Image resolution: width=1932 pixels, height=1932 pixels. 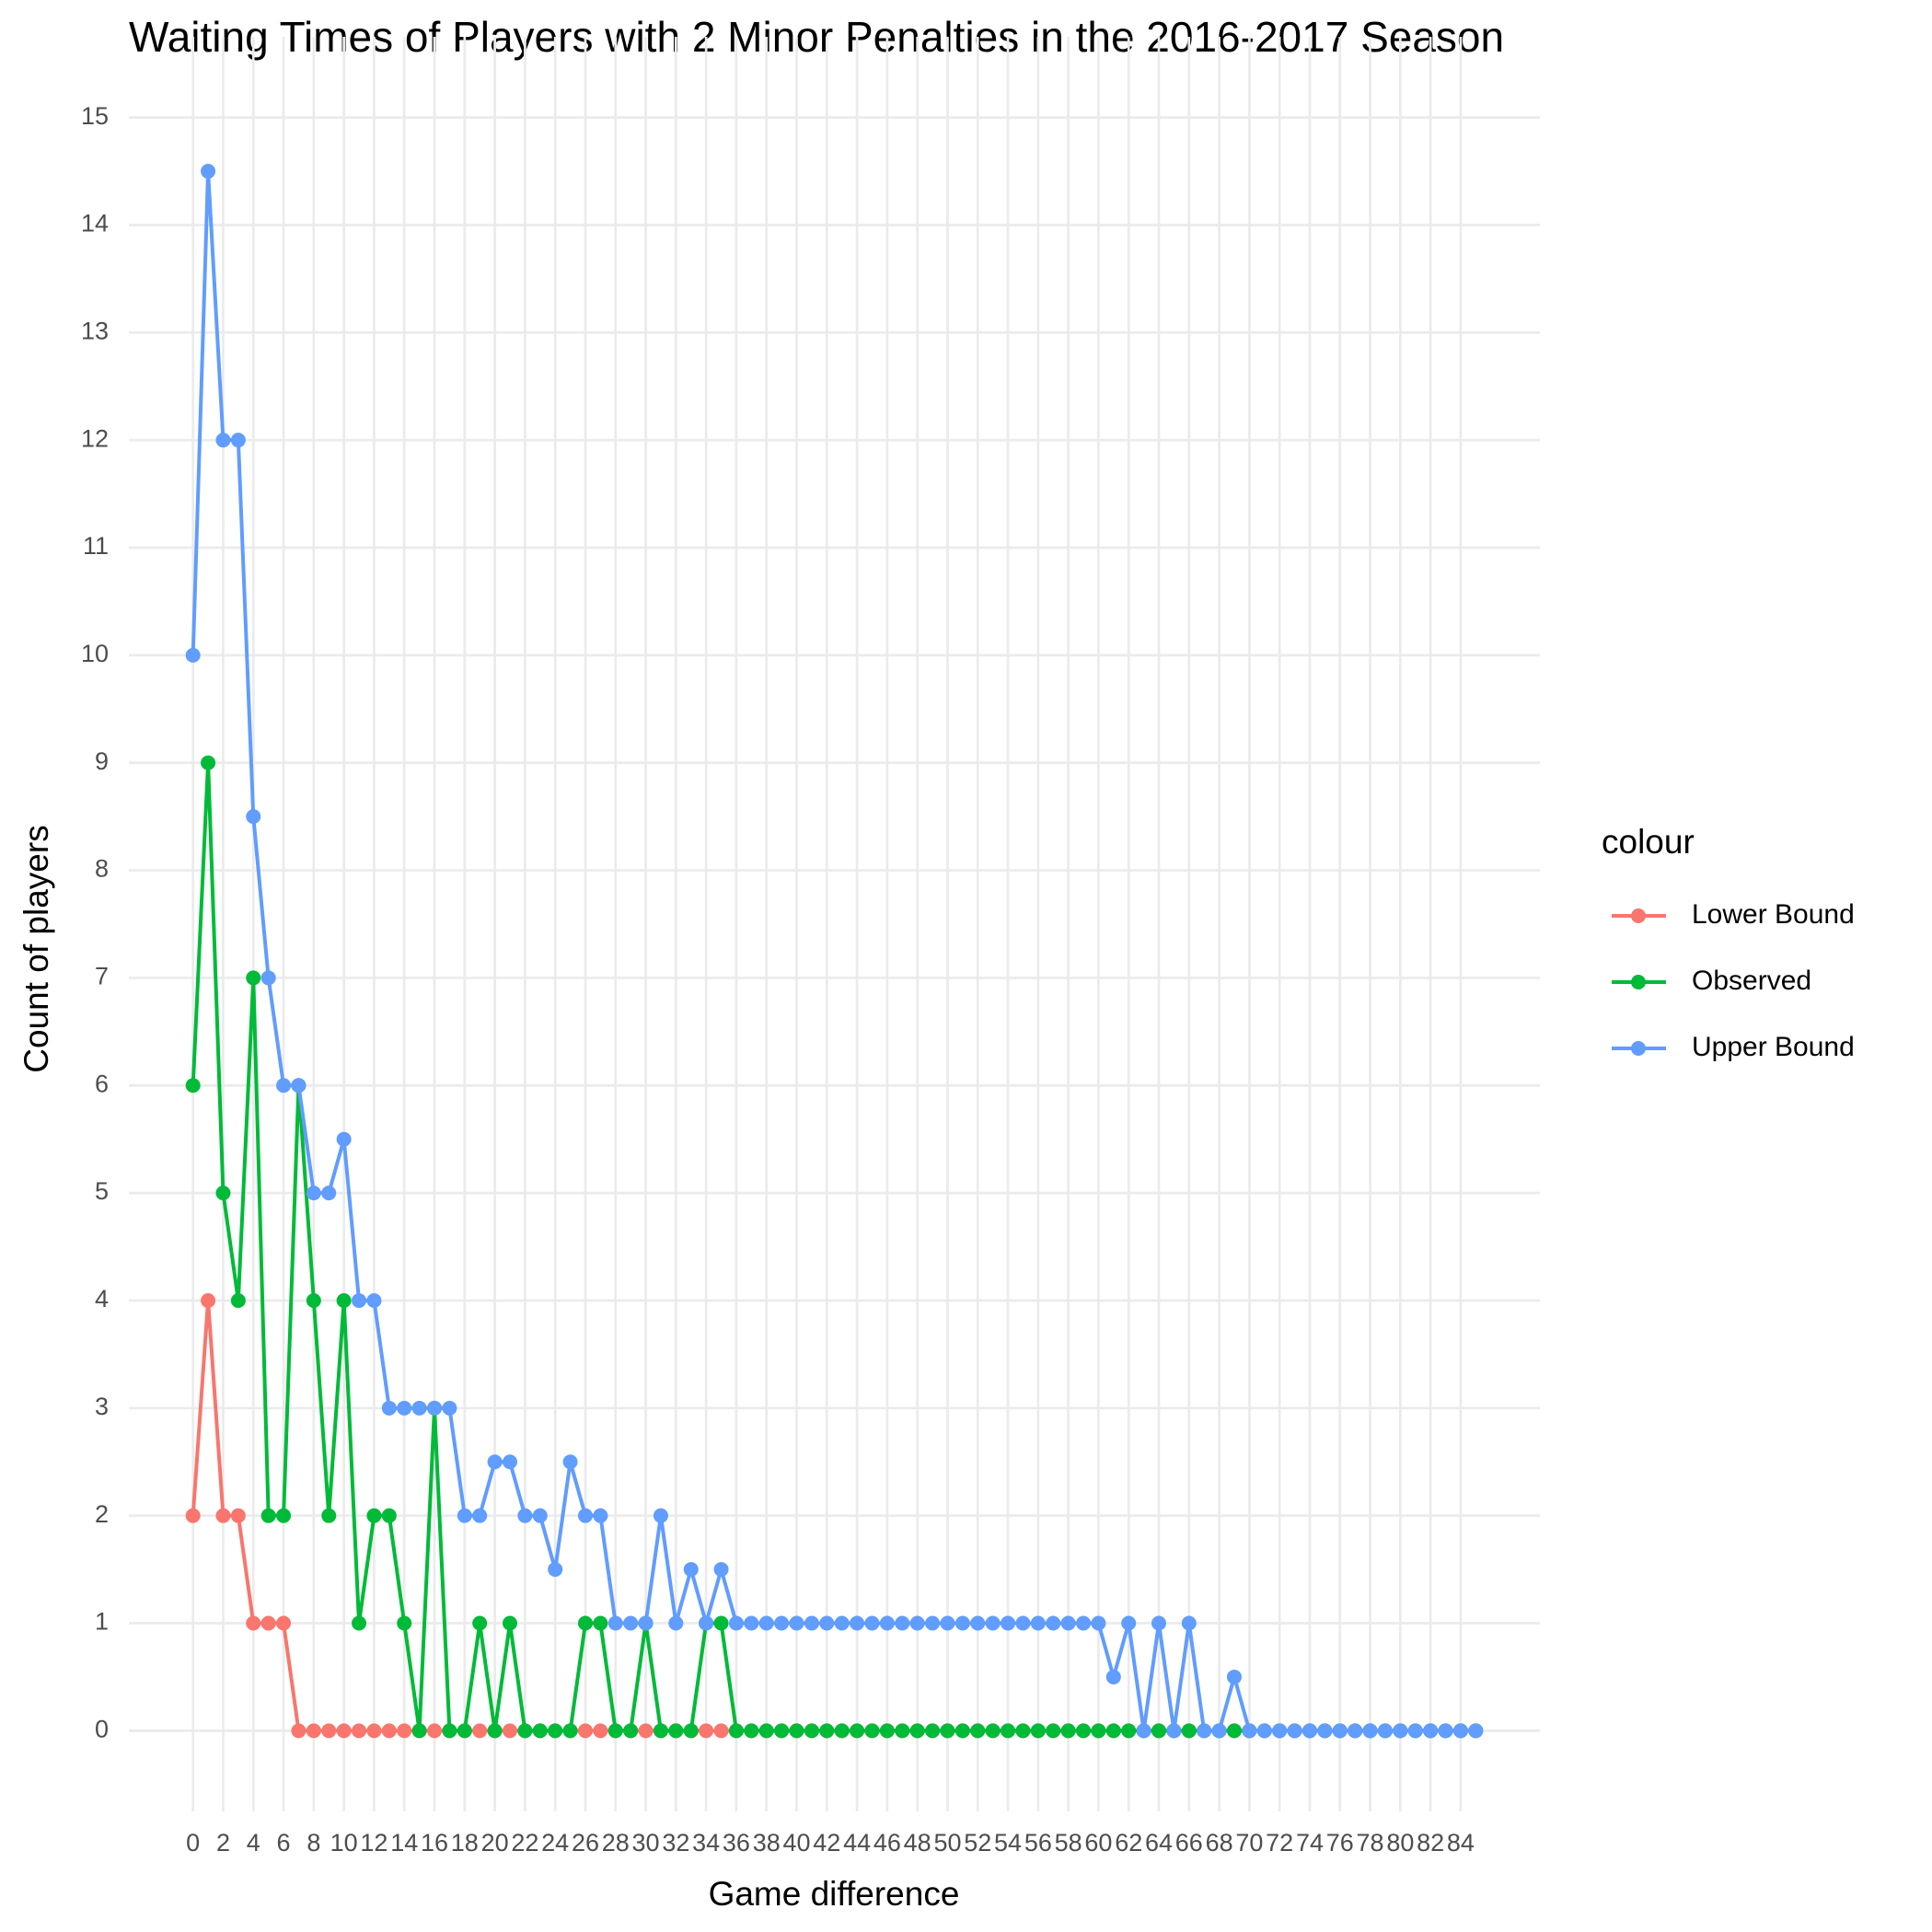 What do you see at coordinates (96, 546) in the screenshot?
I see `y-tick-label: 11` at bounding box center [96, 546].